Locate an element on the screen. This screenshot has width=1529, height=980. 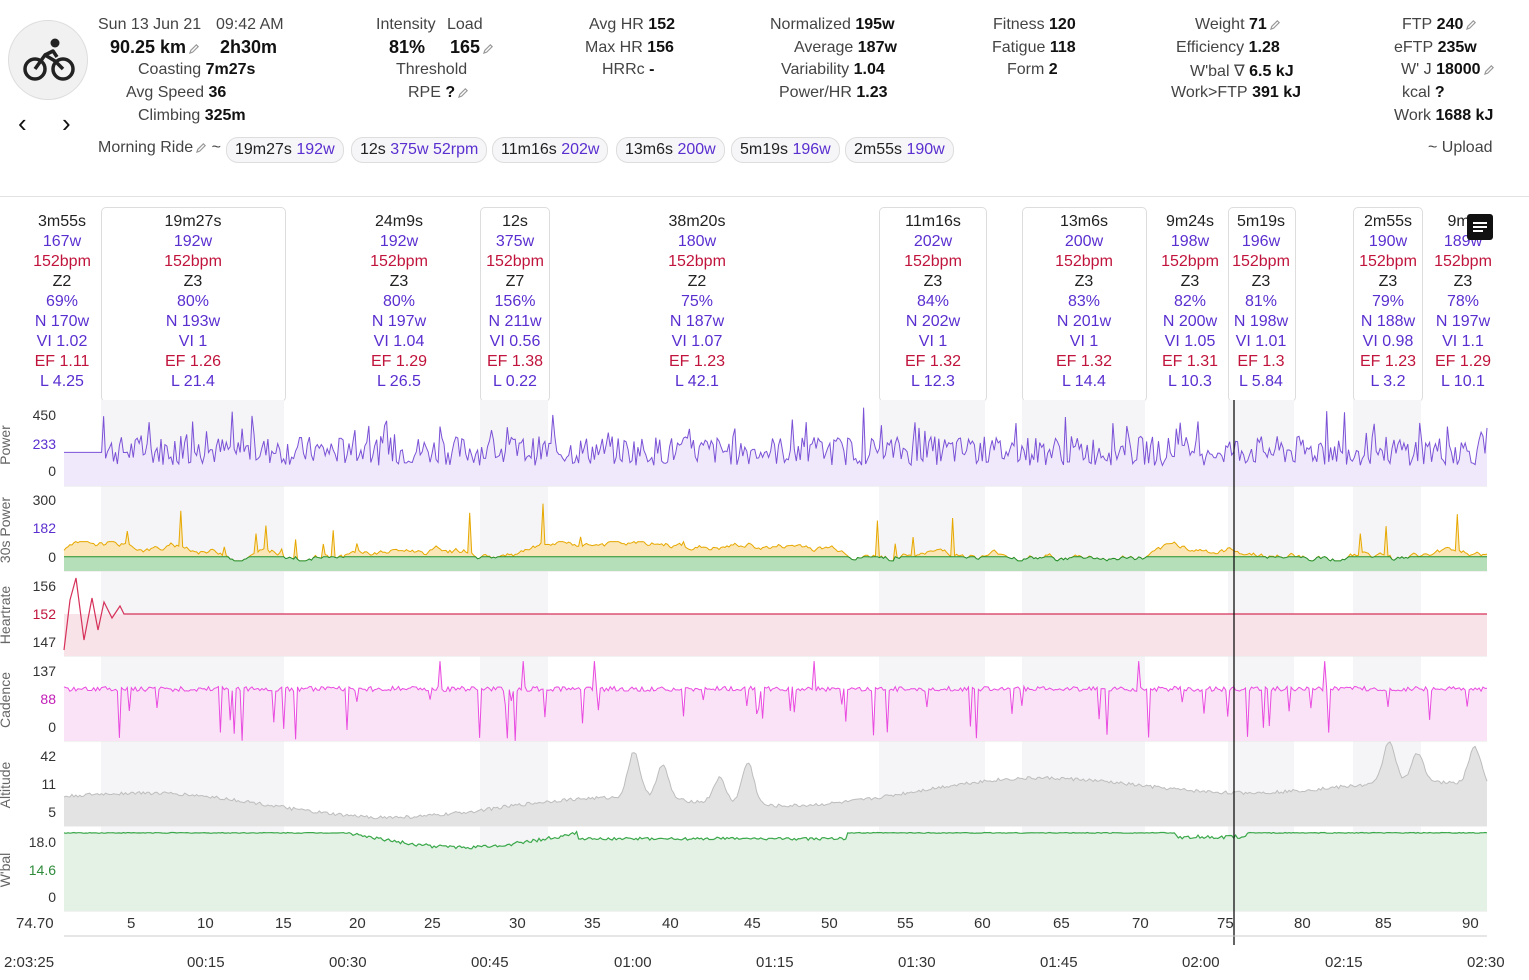
distance-tick: 45 is located at coordinates (752, 923).